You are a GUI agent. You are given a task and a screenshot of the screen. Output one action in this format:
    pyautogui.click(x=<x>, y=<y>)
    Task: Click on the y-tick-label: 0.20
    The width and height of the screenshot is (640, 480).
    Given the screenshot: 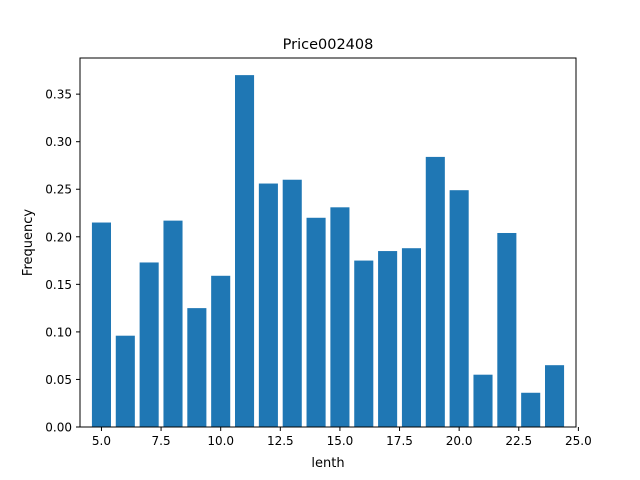 What is the action you would take?
    pyautogui.click(x=58, y=237)
    